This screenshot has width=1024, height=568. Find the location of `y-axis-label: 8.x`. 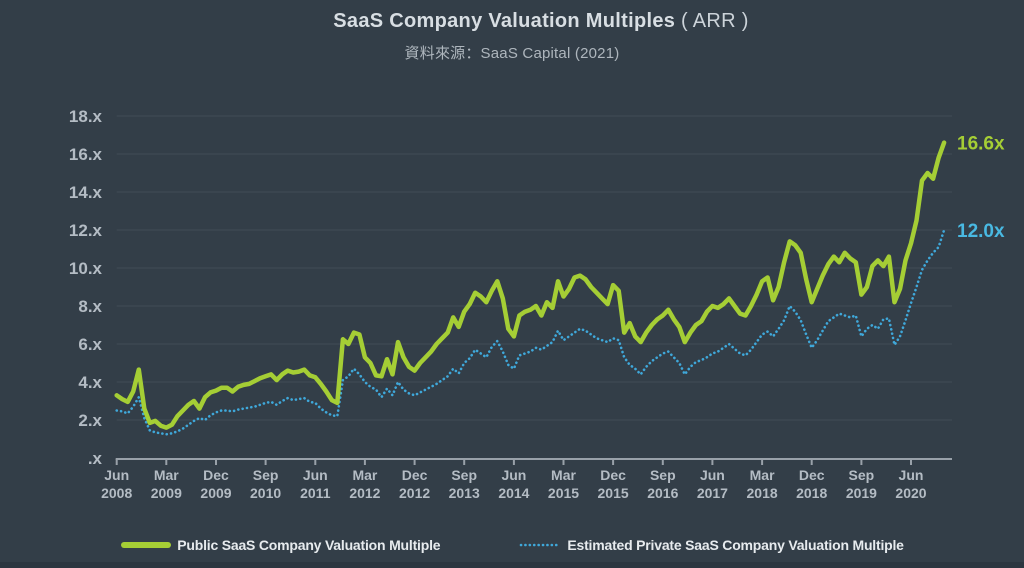

y-axis-label: 8.x is located at coordinates (90, 306).